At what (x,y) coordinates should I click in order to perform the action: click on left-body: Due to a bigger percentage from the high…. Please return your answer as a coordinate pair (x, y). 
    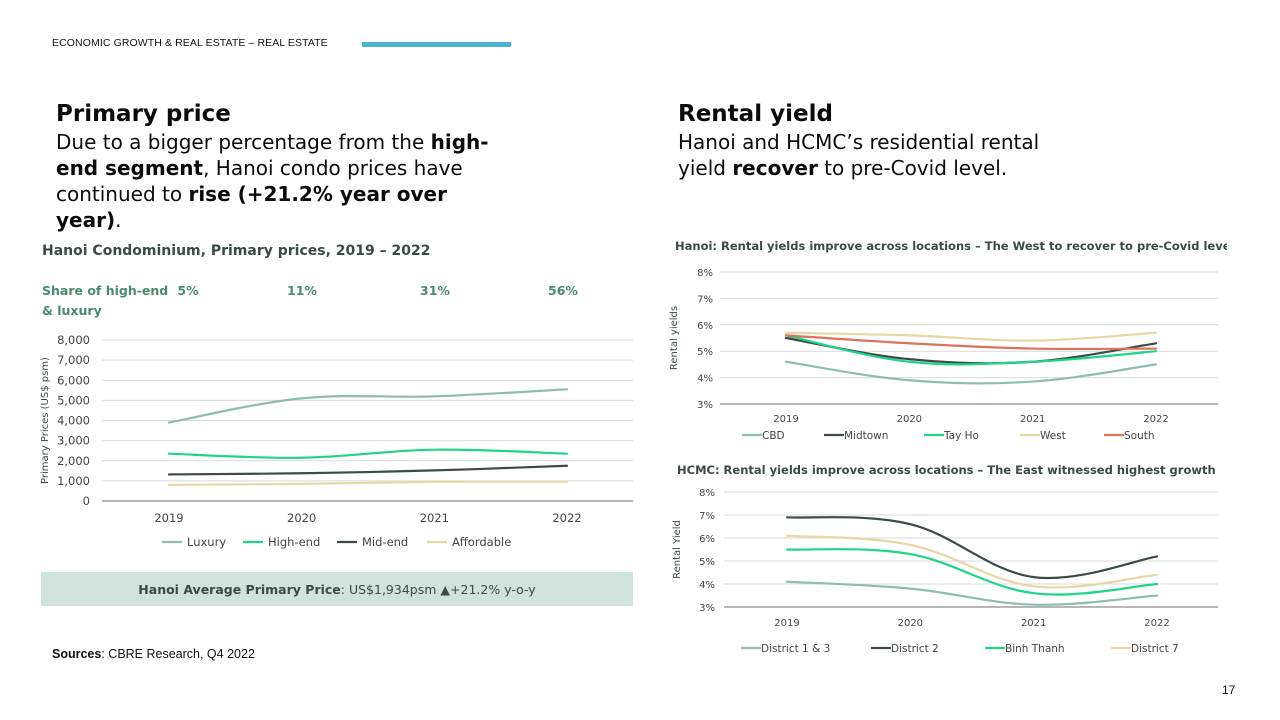
    Looking at the image, I should click on (286, 181).